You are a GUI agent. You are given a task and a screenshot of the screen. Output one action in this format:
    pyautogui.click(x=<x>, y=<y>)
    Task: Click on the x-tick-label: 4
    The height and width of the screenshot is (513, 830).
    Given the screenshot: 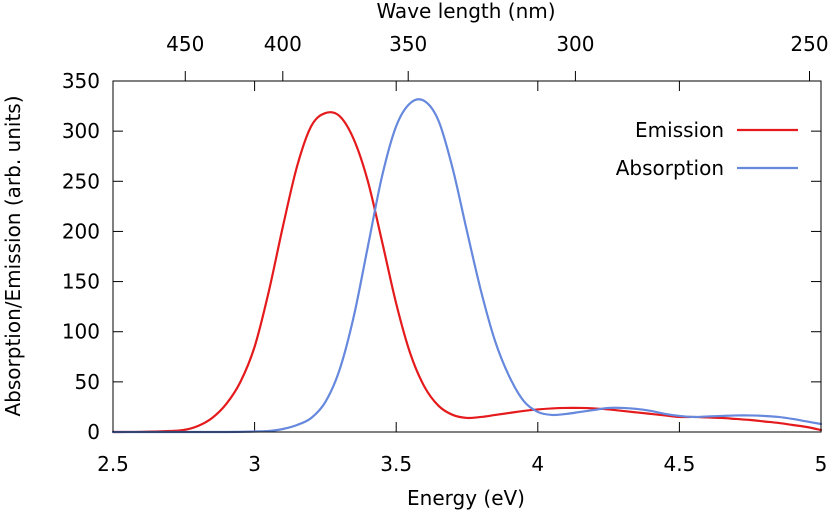 What is the action you would take?
    pyautogui.click(x=537, y=464)
    